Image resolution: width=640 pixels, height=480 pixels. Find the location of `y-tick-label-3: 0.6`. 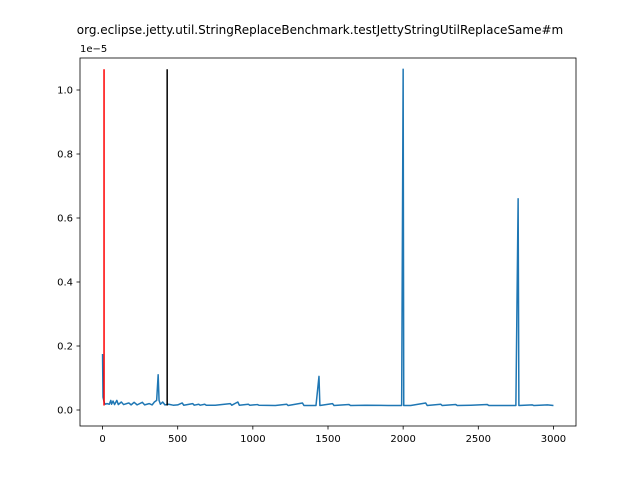

y-tick-label-3: 0.6 is located at coordinates (65, 219).